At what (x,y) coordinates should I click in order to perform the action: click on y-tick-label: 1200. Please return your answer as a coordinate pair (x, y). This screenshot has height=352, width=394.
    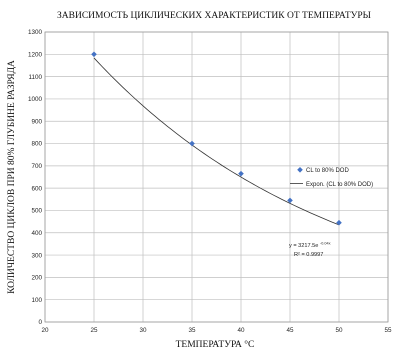
    Looking at the image, I should click on (35, 55).